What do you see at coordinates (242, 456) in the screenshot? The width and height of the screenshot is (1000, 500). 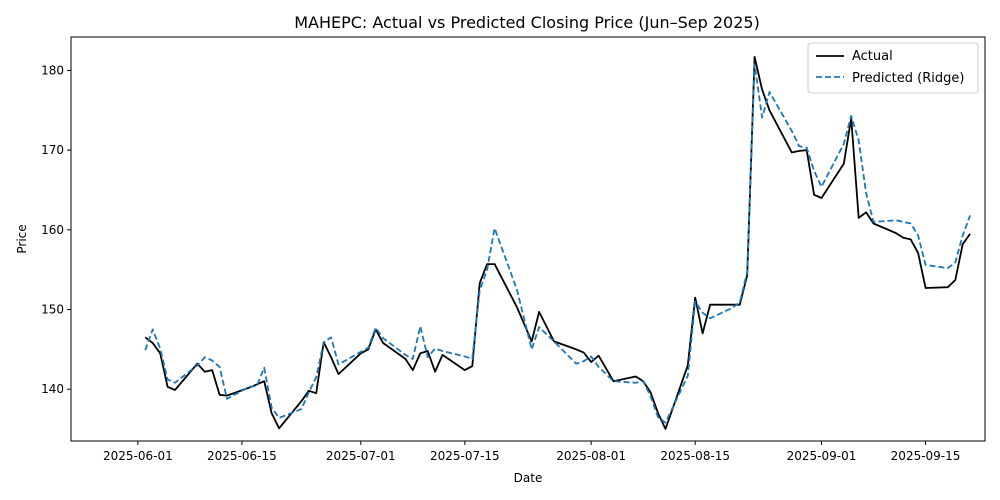 I see `x-tick-label: 2025-06-15` at bounding box center [242, 456].